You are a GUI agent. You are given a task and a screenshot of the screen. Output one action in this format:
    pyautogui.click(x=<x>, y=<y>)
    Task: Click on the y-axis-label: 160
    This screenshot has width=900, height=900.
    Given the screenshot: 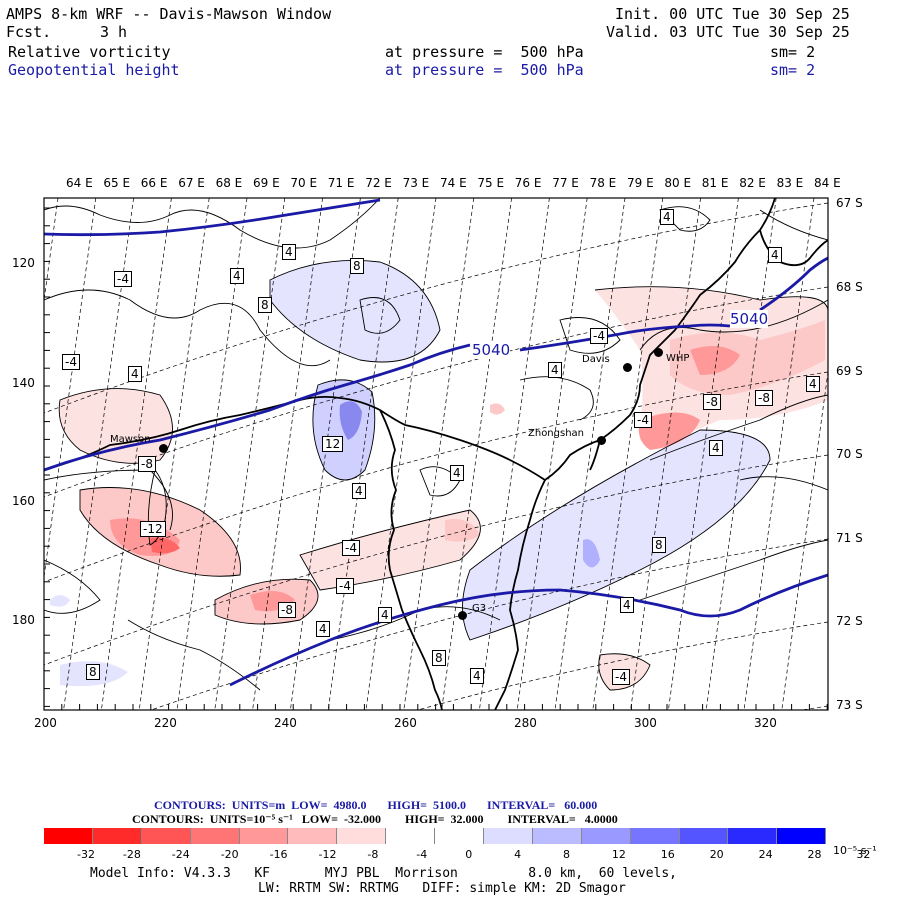 What is the action you would take?
    pyautogui.click(x=23, y=501)
    